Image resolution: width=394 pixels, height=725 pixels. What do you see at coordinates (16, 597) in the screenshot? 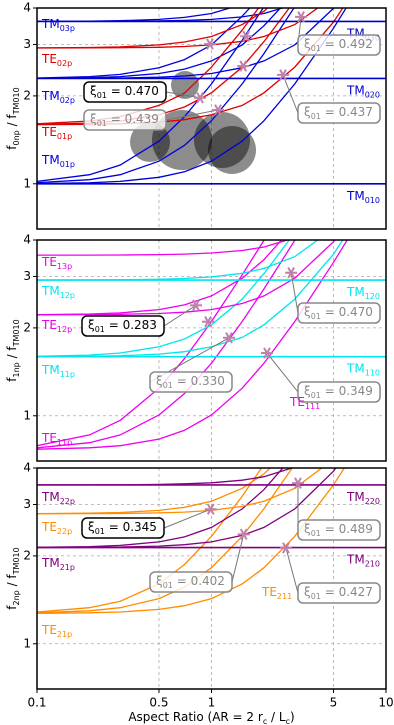
I see `text-part: 2np` at bounding box center [16, 597].